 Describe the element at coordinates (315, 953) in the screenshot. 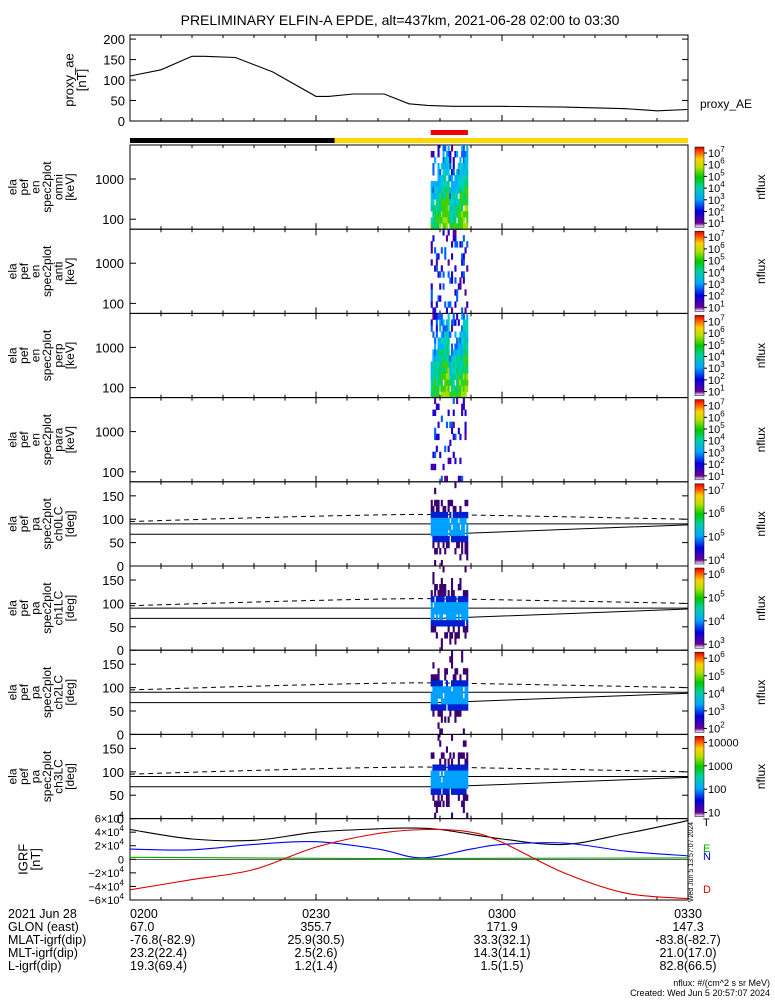

I see `footer-cell: 2.5(2.6)` at that location.